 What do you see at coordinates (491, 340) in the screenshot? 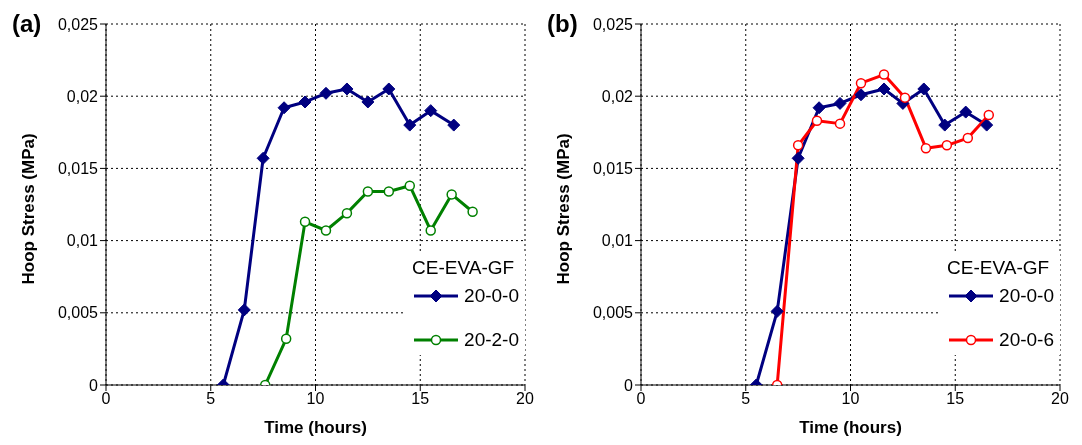
I see `legend-label: 20-2-0` at bounding box center [491, 340].